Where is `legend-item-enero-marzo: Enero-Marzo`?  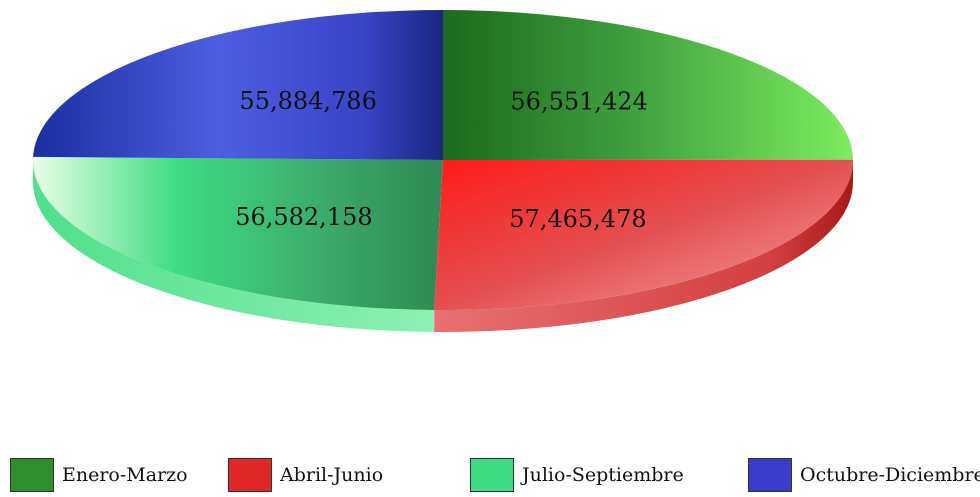
legend-item-enero-marzo: Enero-Marzo is located at coordinates (99, 475).